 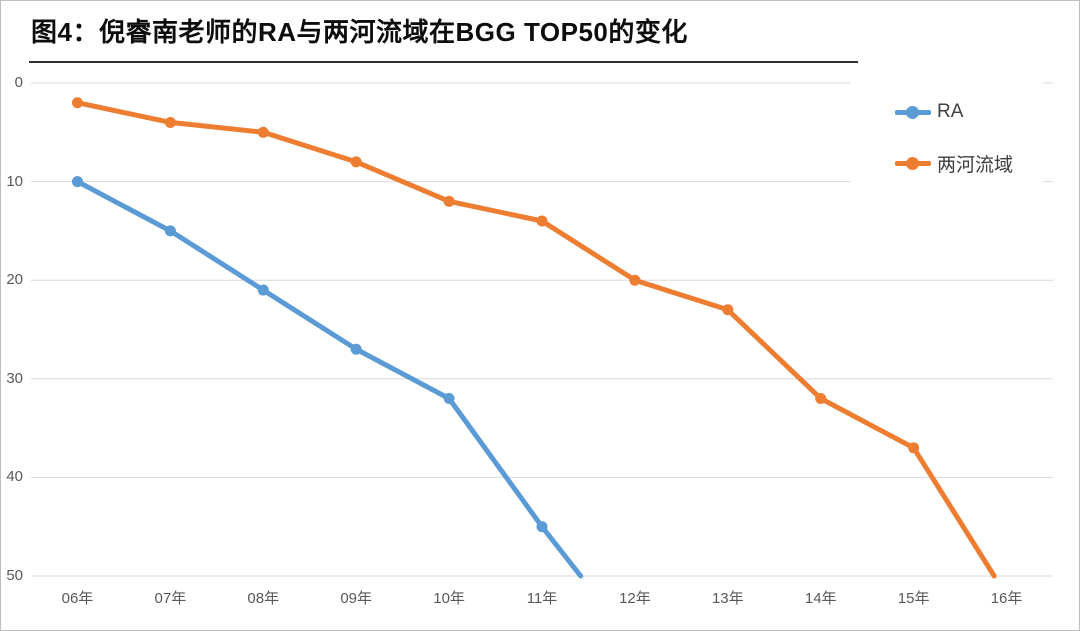 What do you see at coordinates (263, 132) in the screenshot?
I see `data-point-两河流域-08年` at bounding box center [263, 132].